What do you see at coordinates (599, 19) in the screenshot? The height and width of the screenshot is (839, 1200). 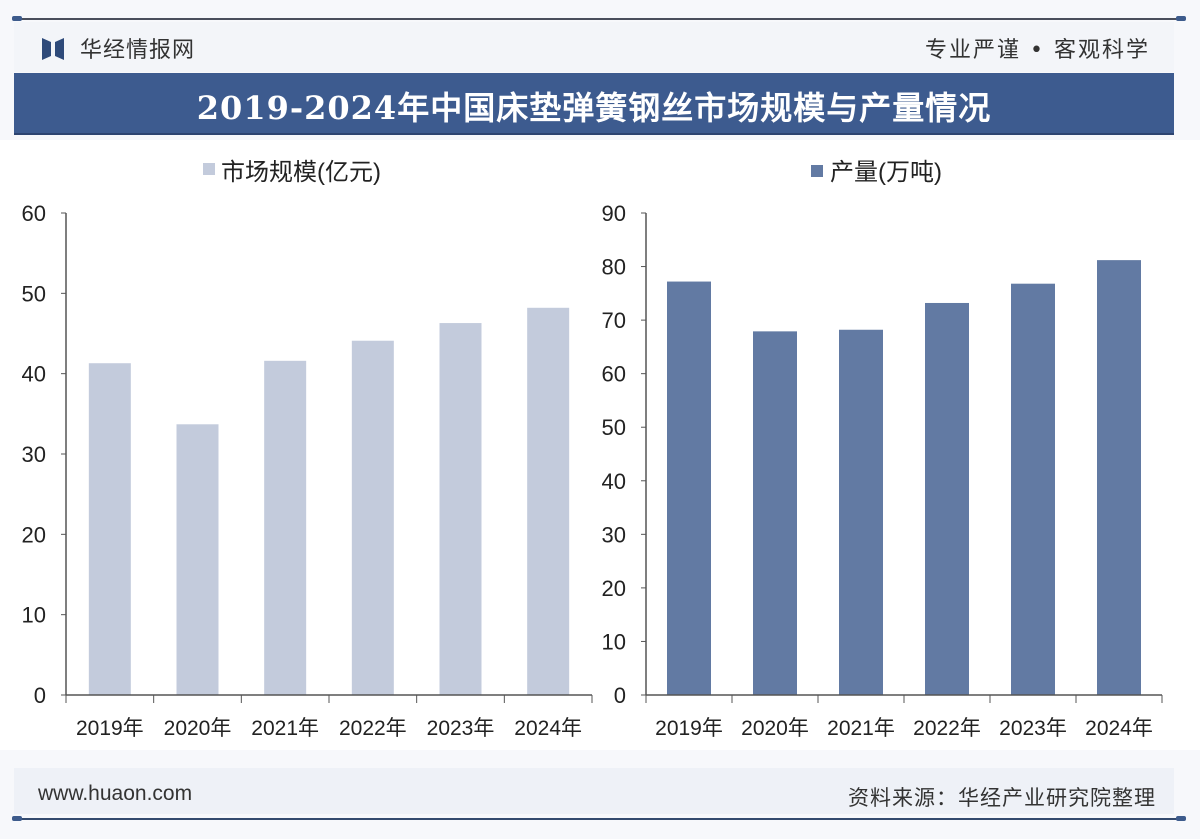 I see `top-divider` at bounding box center [599, 19].